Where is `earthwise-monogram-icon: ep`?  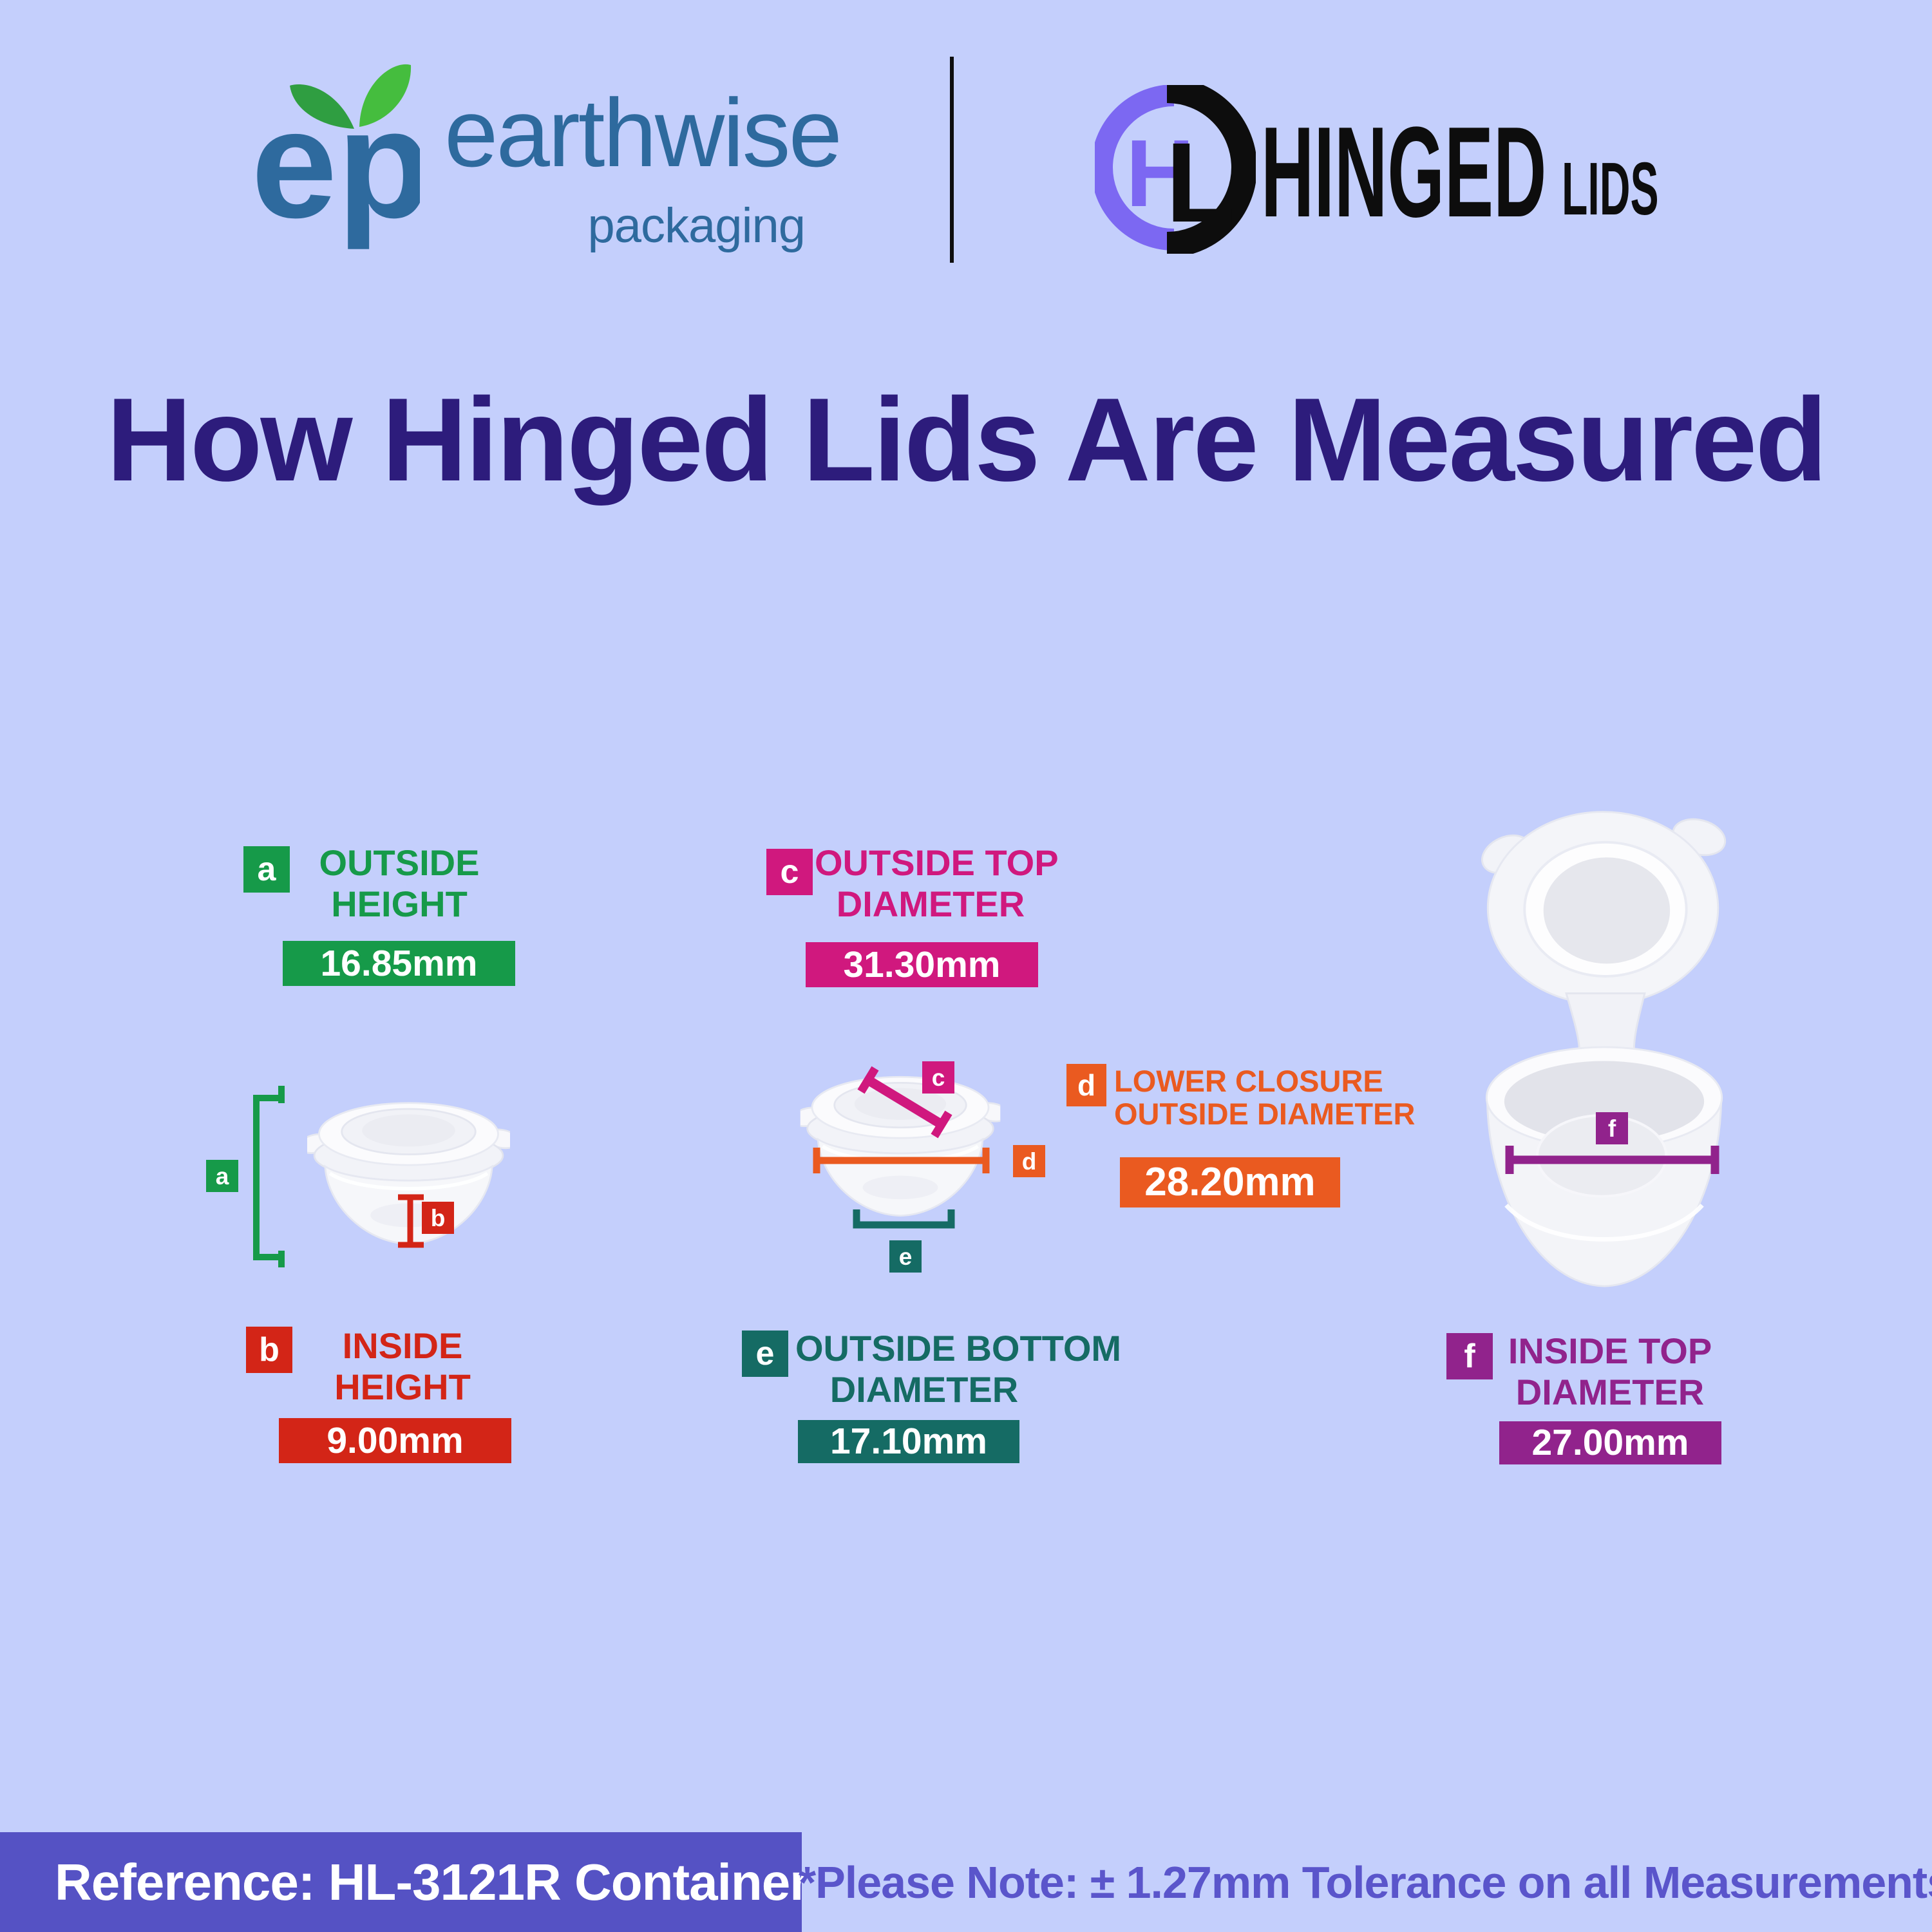 earthwise-monogram-icon: ep is located at coordinates (335, 157).